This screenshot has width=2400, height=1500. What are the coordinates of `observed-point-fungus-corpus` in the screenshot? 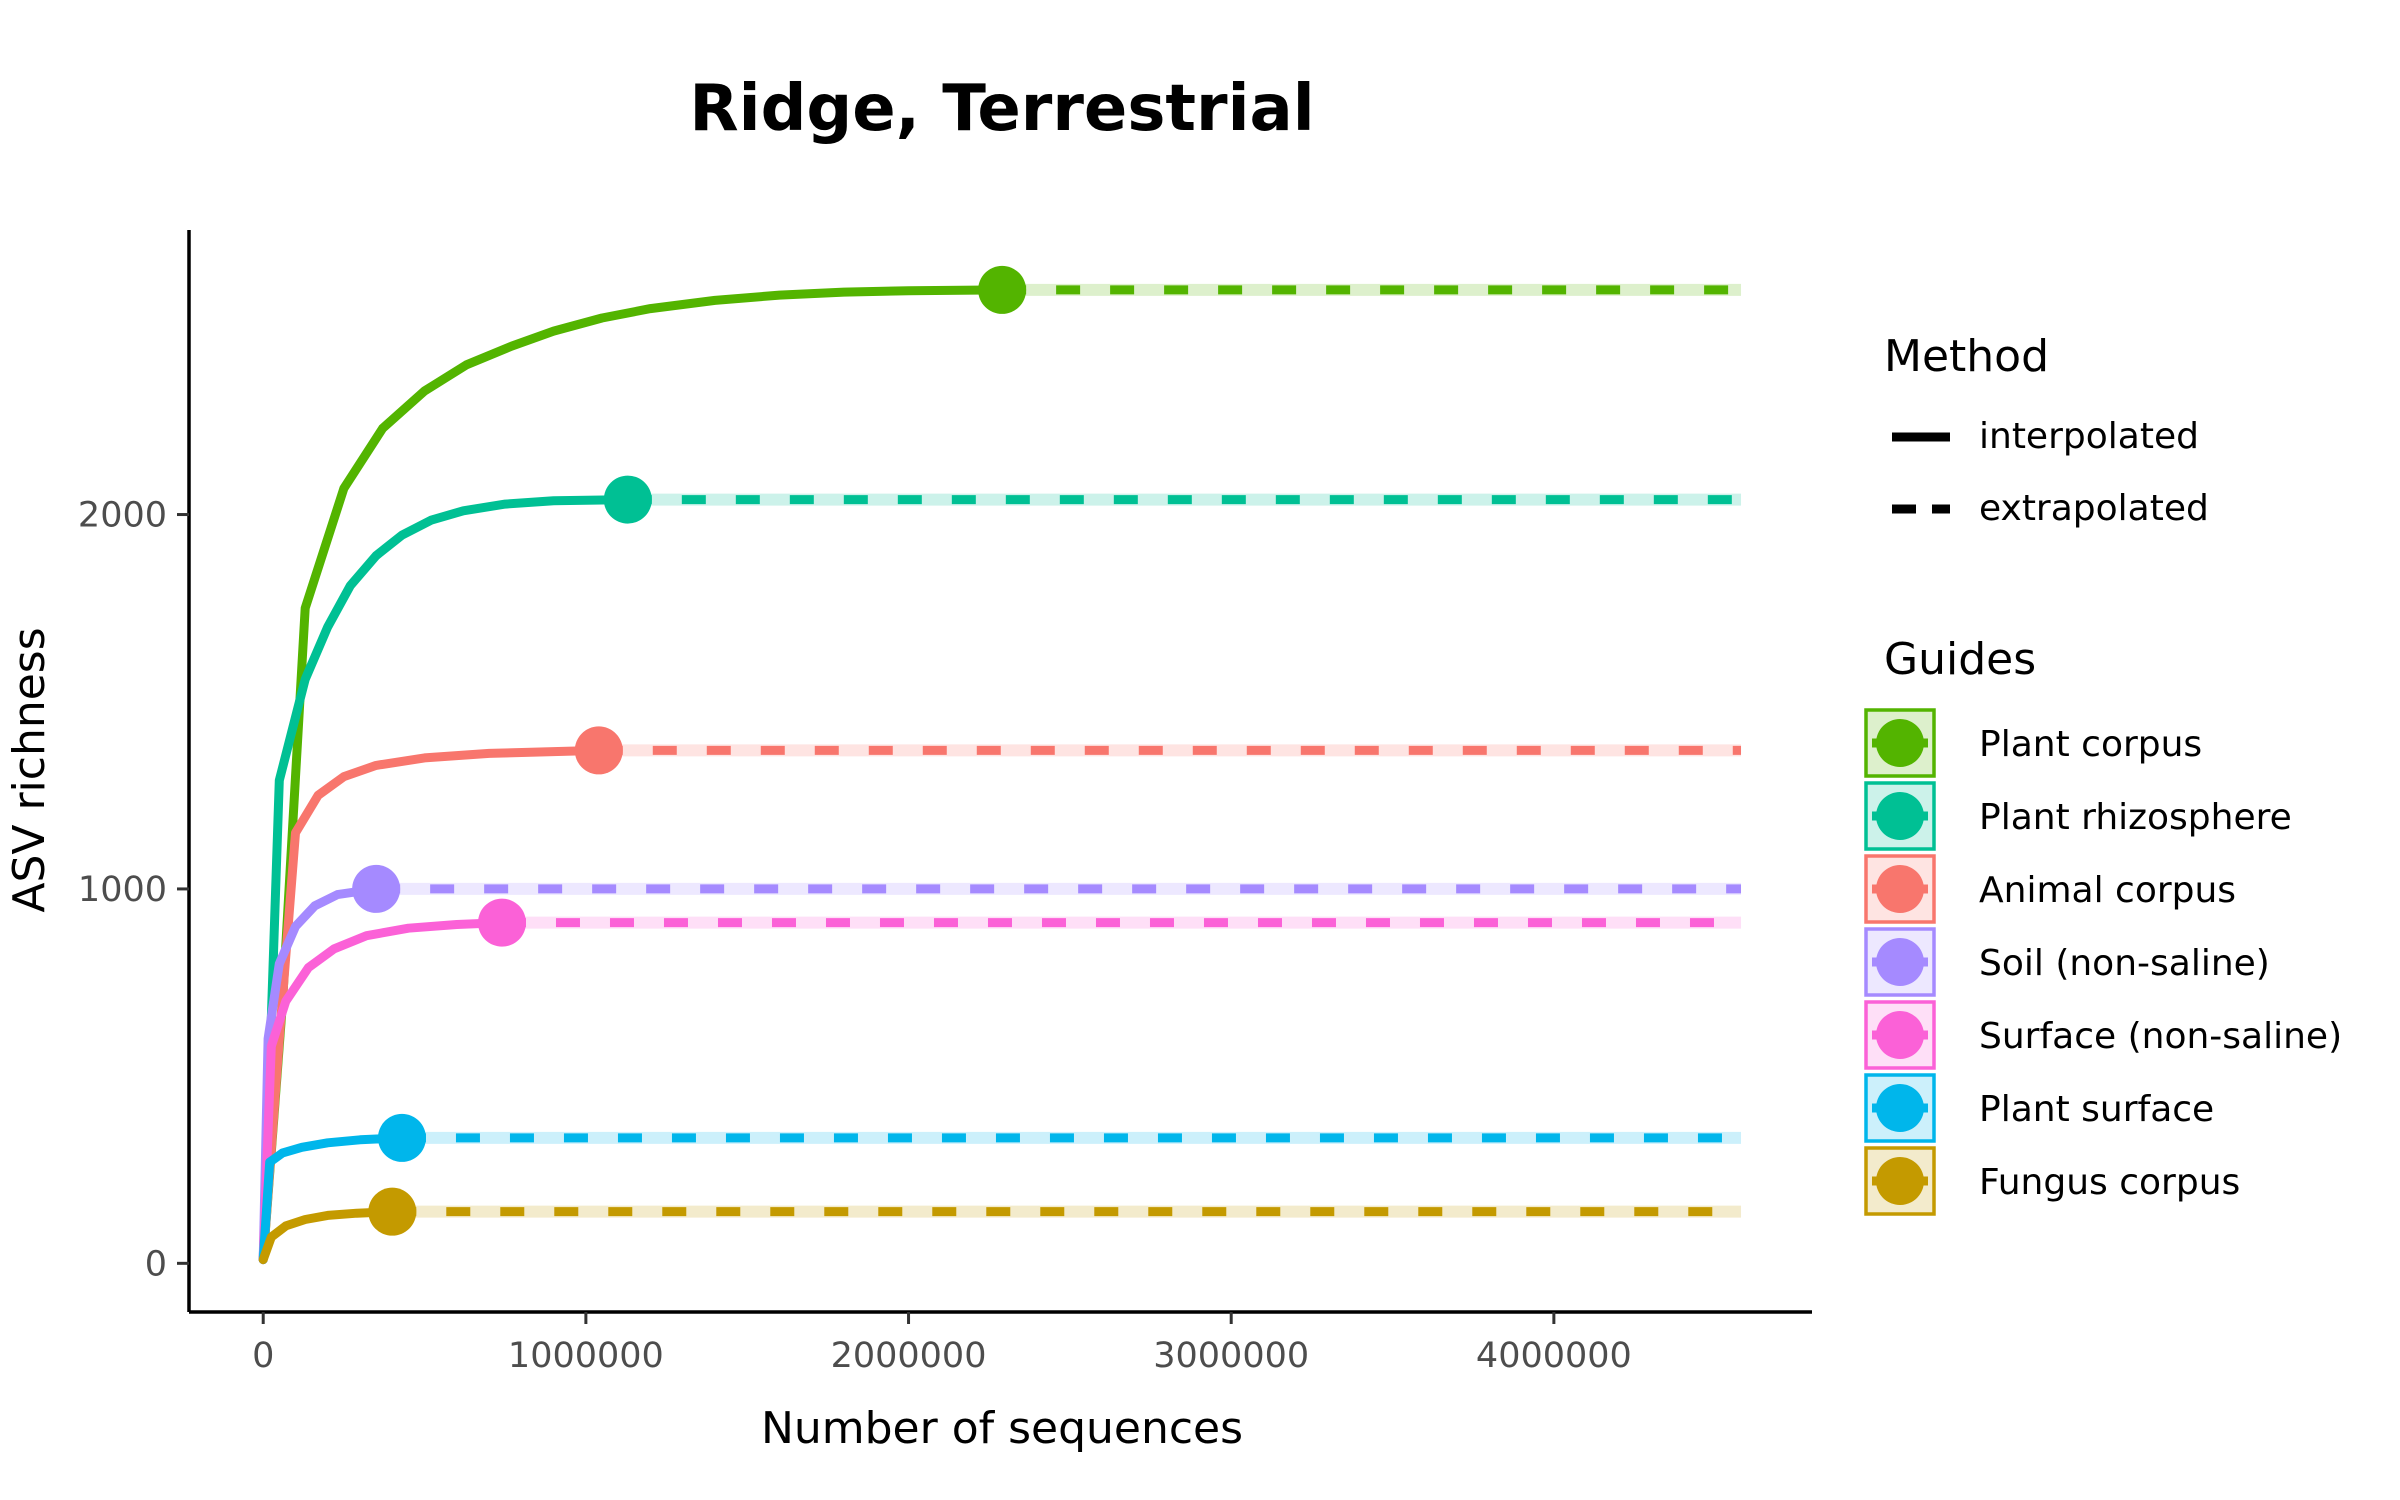 It's located at (392, 1211).